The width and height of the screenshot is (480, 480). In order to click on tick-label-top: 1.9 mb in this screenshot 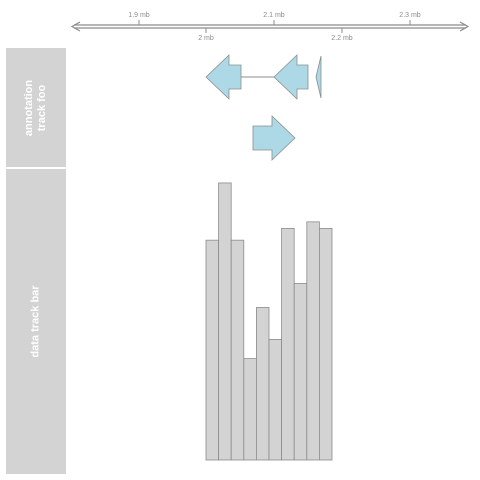, I will do `click(139, 15)`.